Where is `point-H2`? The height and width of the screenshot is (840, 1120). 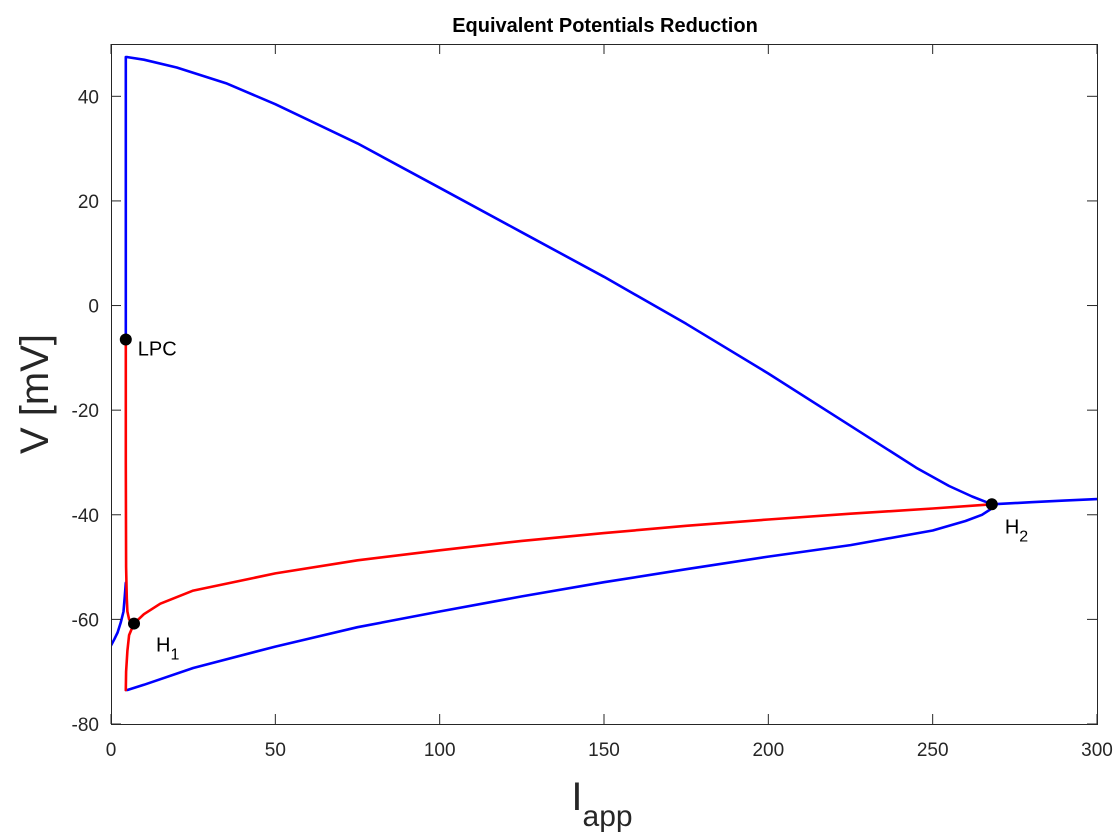
point-H2 is located at coordinates (991, 504).